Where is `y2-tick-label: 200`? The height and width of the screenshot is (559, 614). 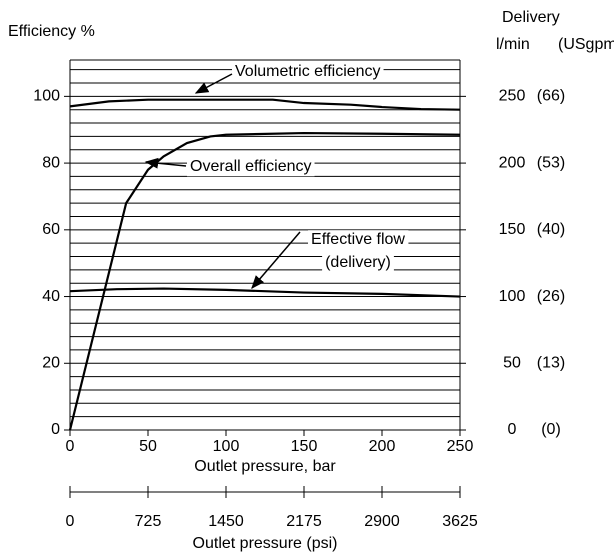
y2-tick-label: 200 is located at coordinates (512, 162).